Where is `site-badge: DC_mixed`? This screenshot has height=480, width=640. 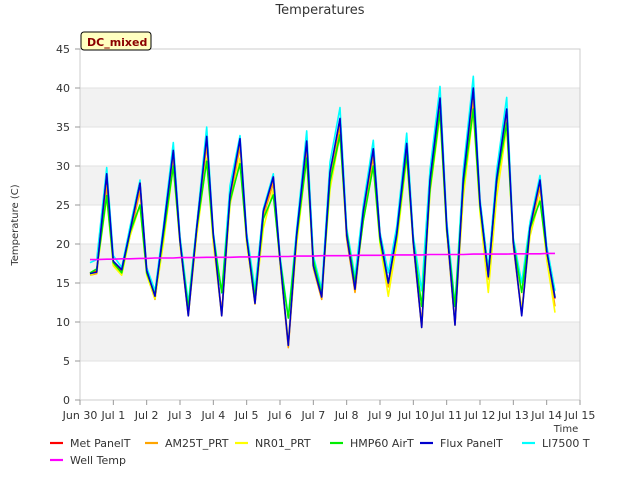 site-badge: DC_mixed is located at coordinates (116, 41).